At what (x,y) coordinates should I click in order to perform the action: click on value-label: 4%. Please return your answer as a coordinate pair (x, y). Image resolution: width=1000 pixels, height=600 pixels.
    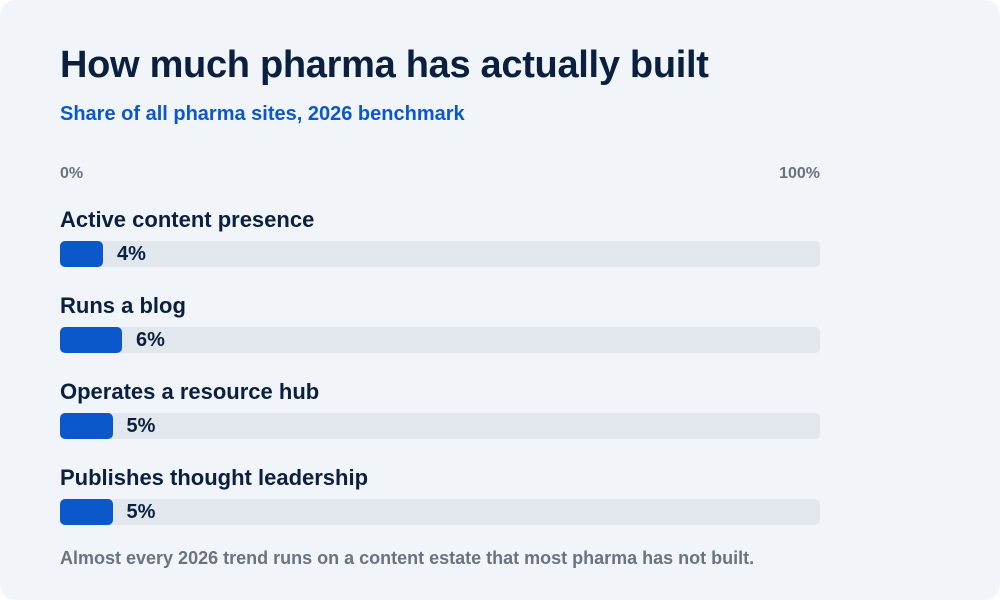
    Looking at the image, I should click on (131, 254).